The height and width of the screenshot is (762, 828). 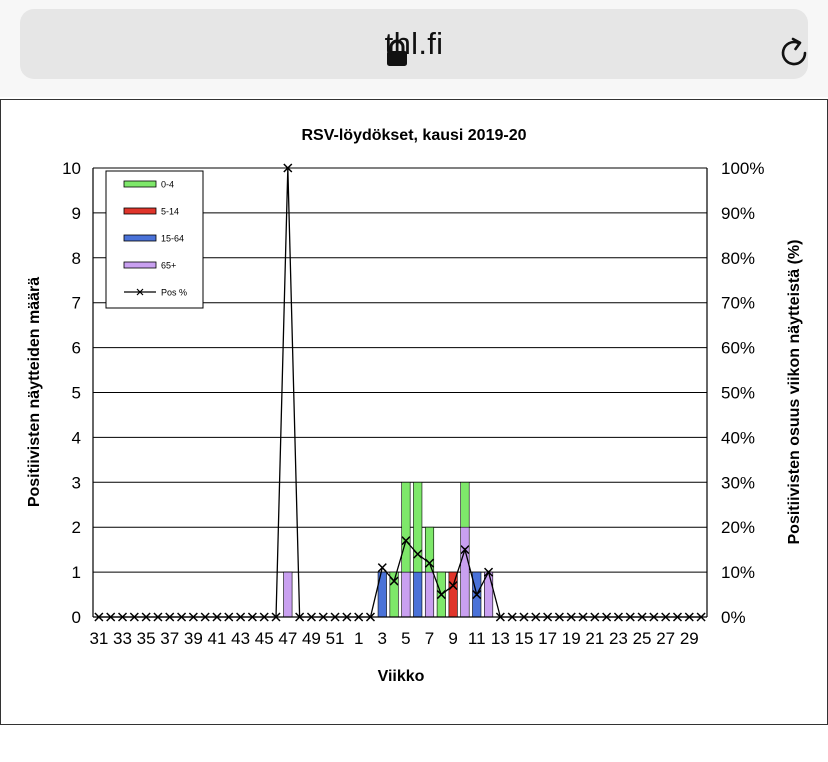 I want to click on y2-tick-label: 80%, so click(x=738, y=258).